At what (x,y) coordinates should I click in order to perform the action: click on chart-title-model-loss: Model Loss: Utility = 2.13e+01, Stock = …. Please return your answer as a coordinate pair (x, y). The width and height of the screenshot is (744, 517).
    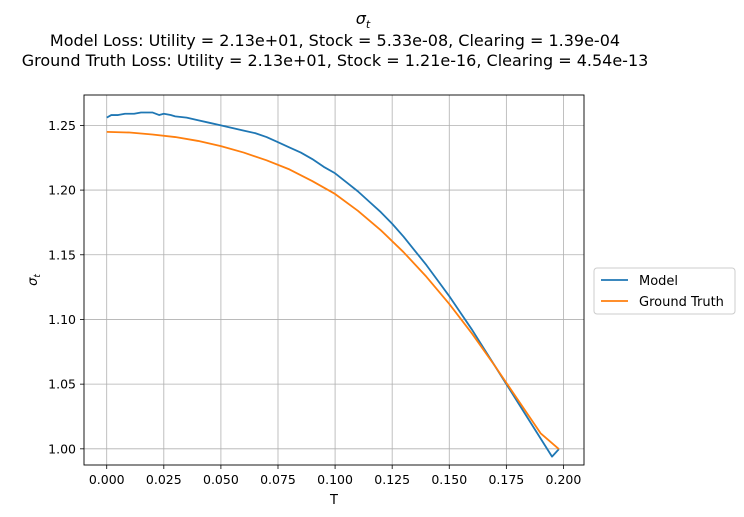
    Looking at the image, I should click on (335, 40).